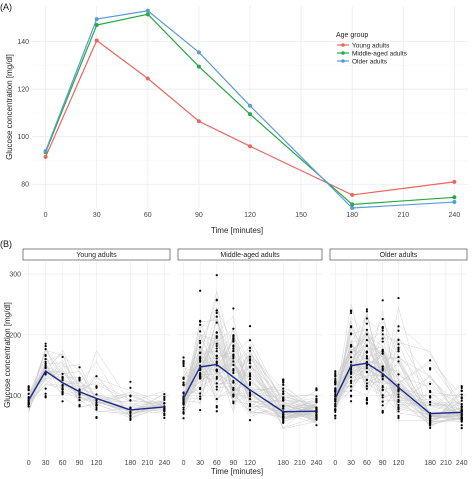 This screenshot has height=479, width=474. I want to click on x-tick-label: 60, so click(63, 463).